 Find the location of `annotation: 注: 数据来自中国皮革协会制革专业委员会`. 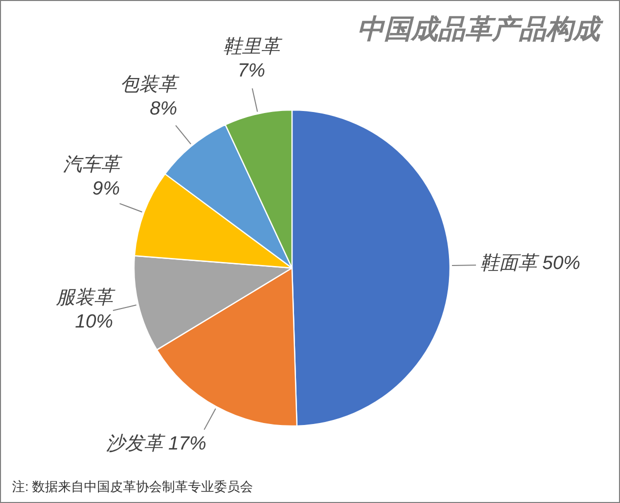

annotation: 注: 数据来自中国皮革协会制革专业委员会 is located at coordinates (133, 486).